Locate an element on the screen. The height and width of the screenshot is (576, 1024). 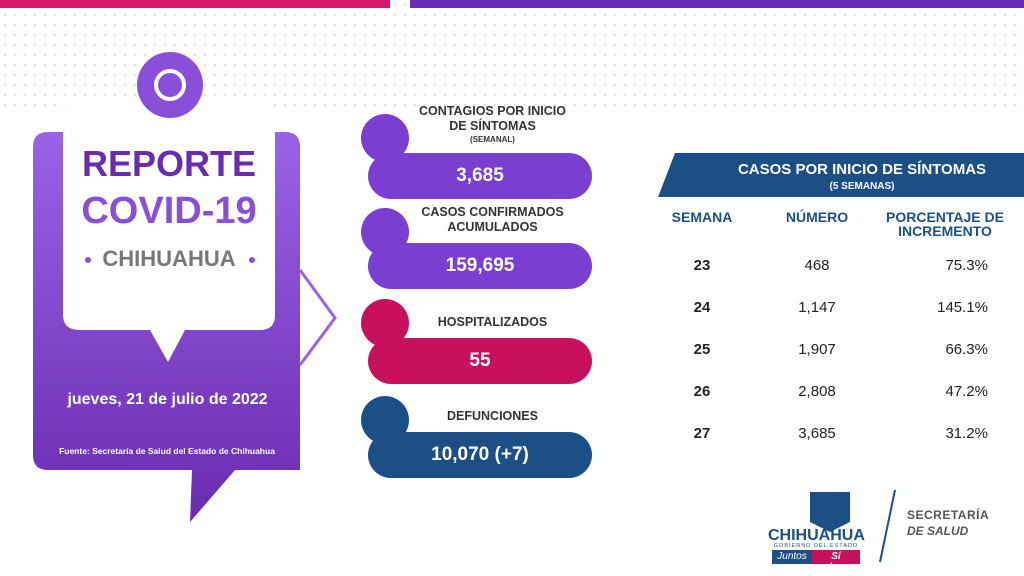
cell: 145.1% is located at coordinates (962, 307).